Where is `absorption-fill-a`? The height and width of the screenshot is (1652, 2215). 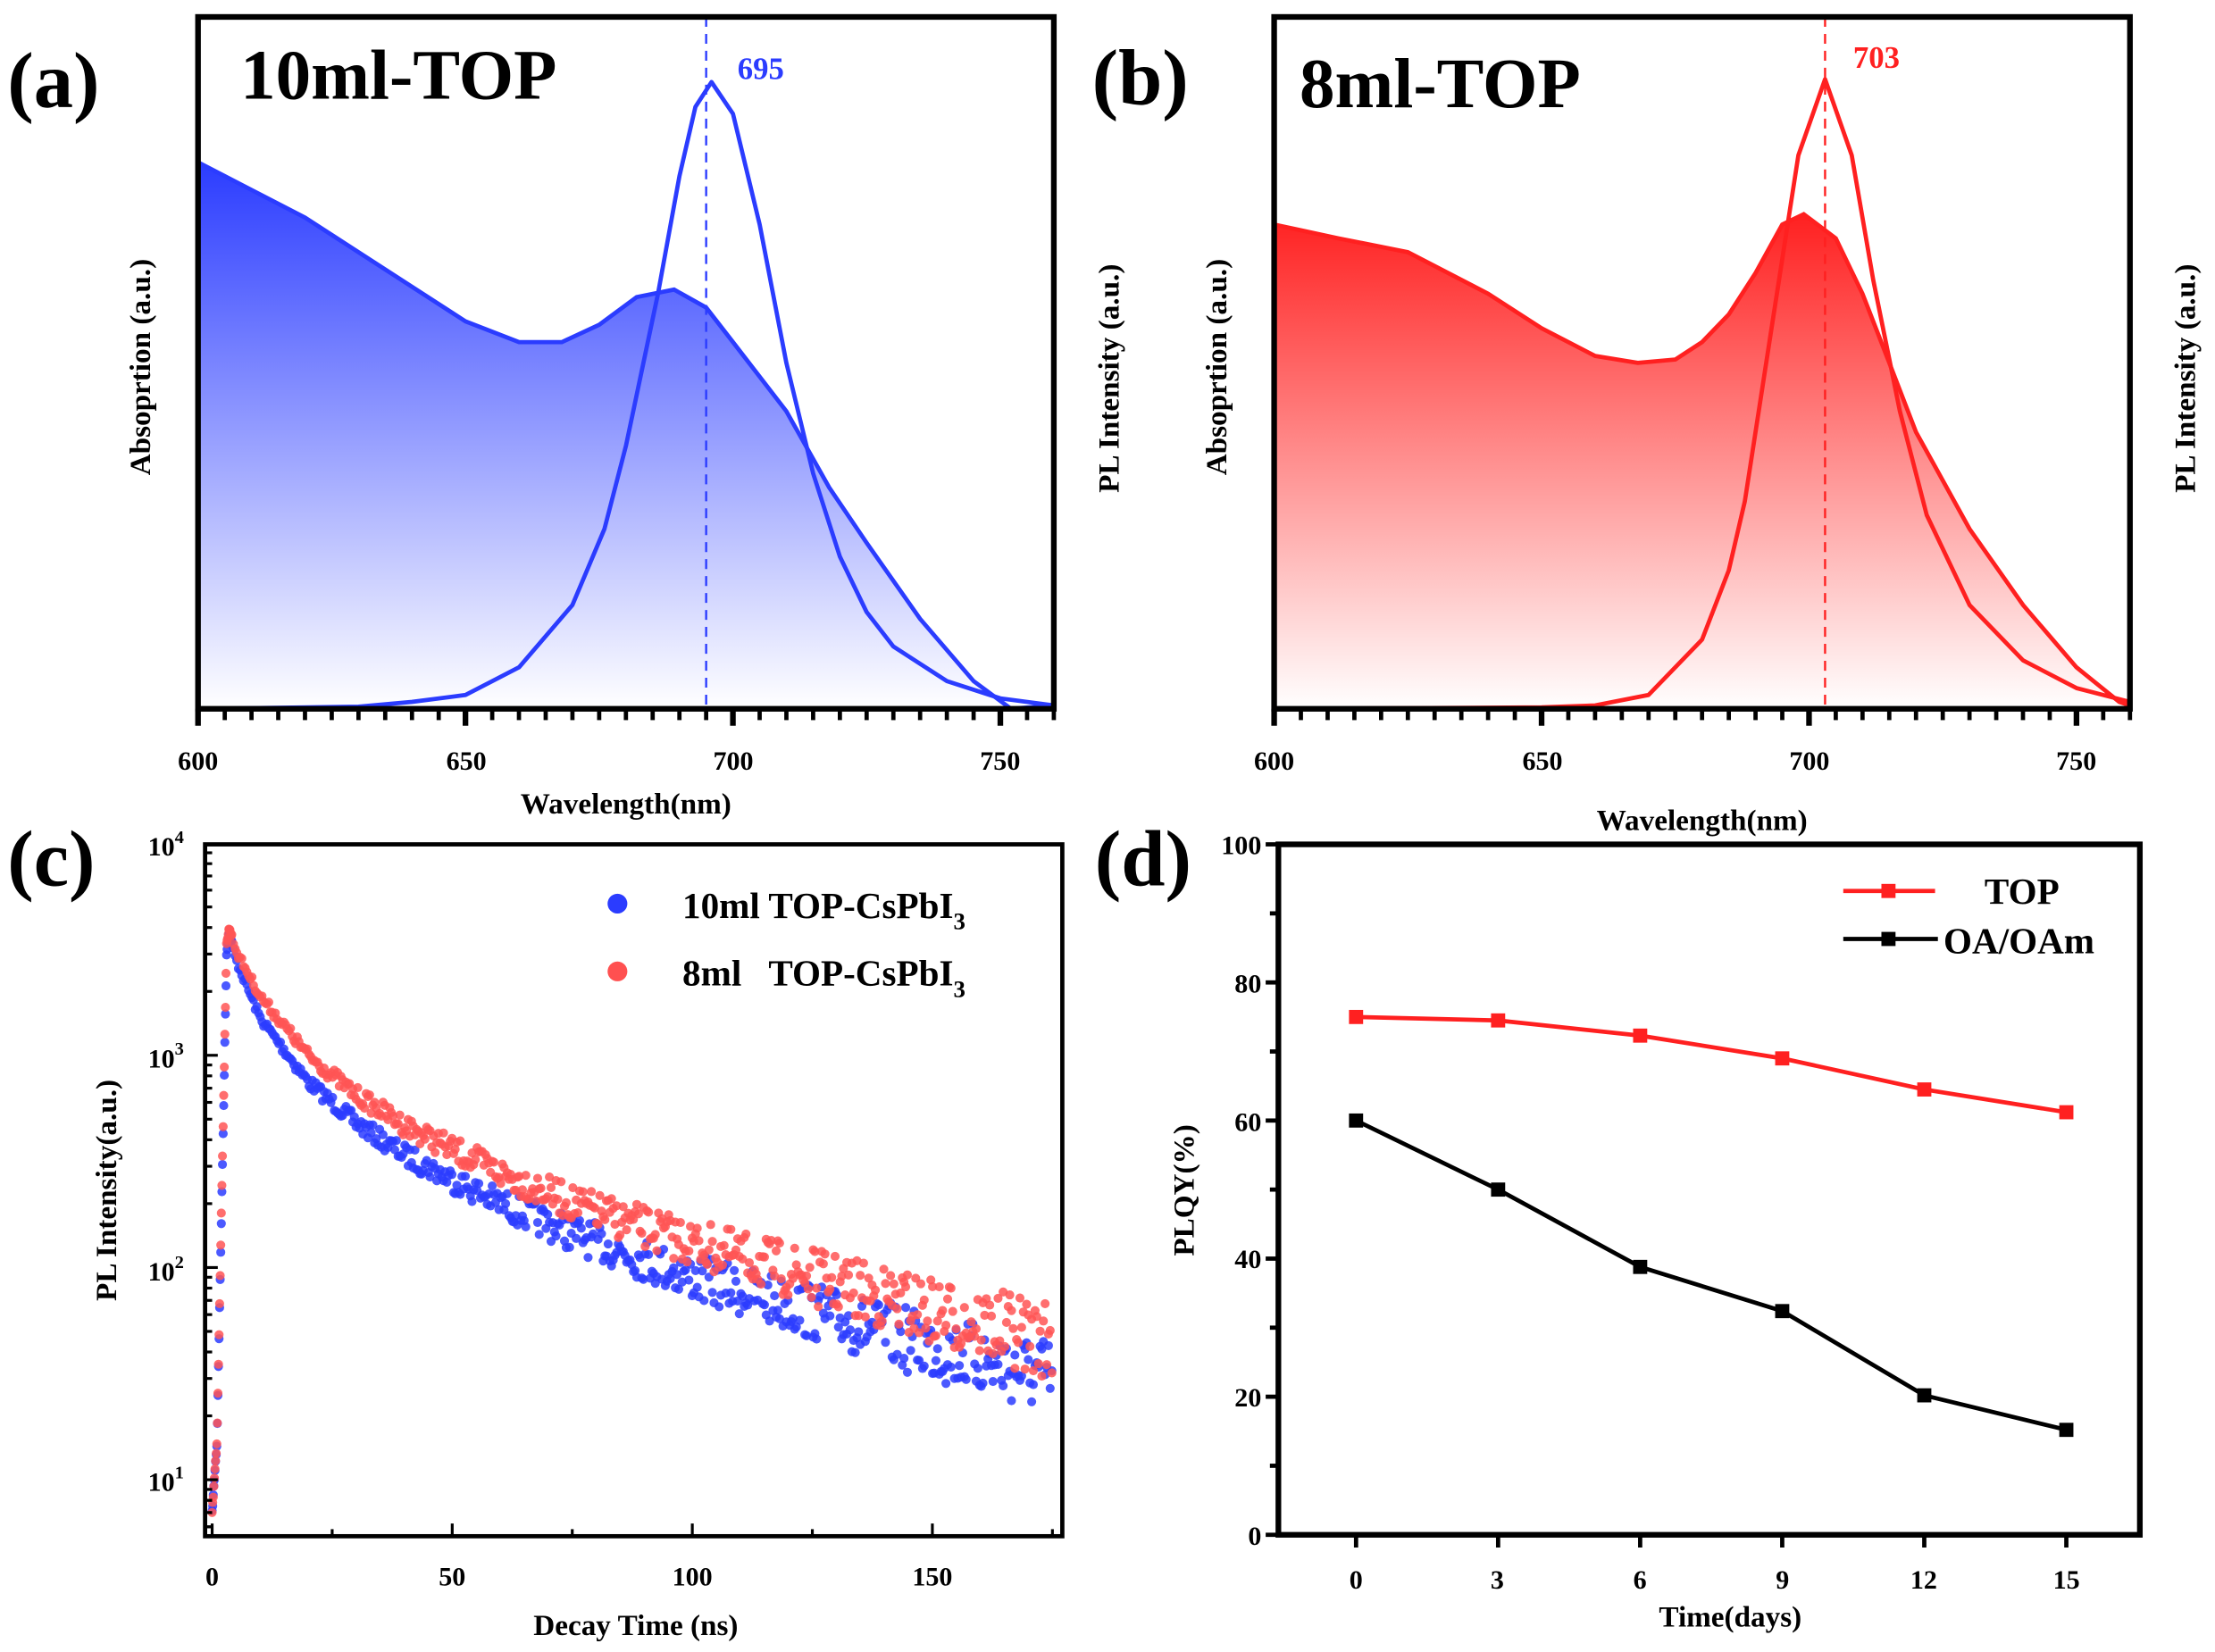
absorption-fill-a is located at coordinates (625, 435).